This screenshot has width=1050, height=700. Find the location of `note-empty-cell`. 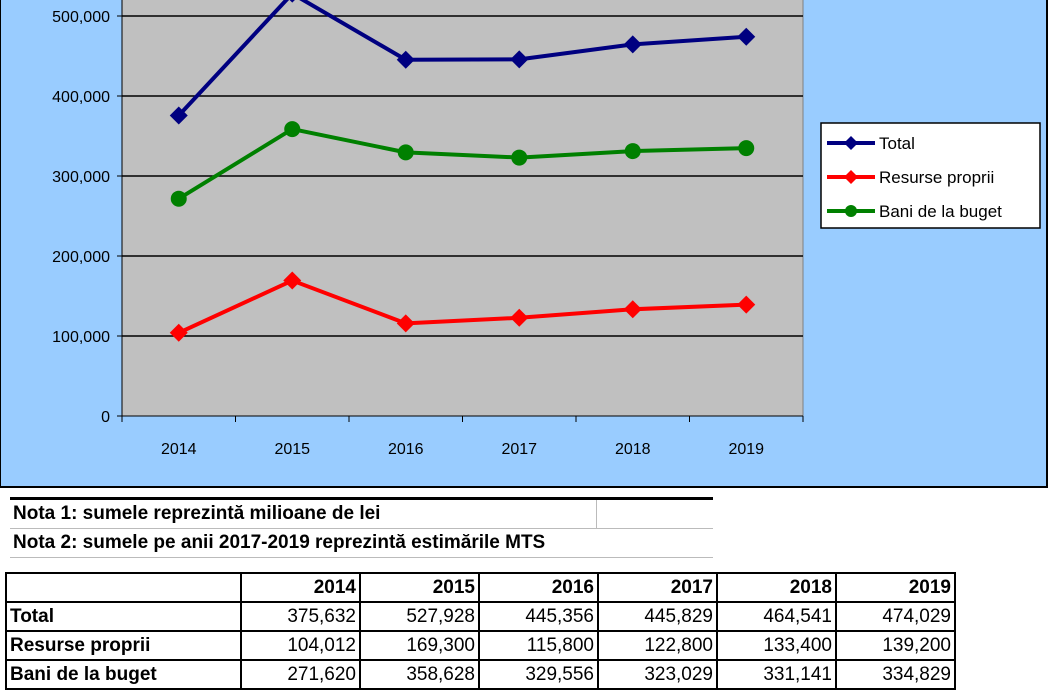

note-empty-cell is located at coordinates (655, 514).